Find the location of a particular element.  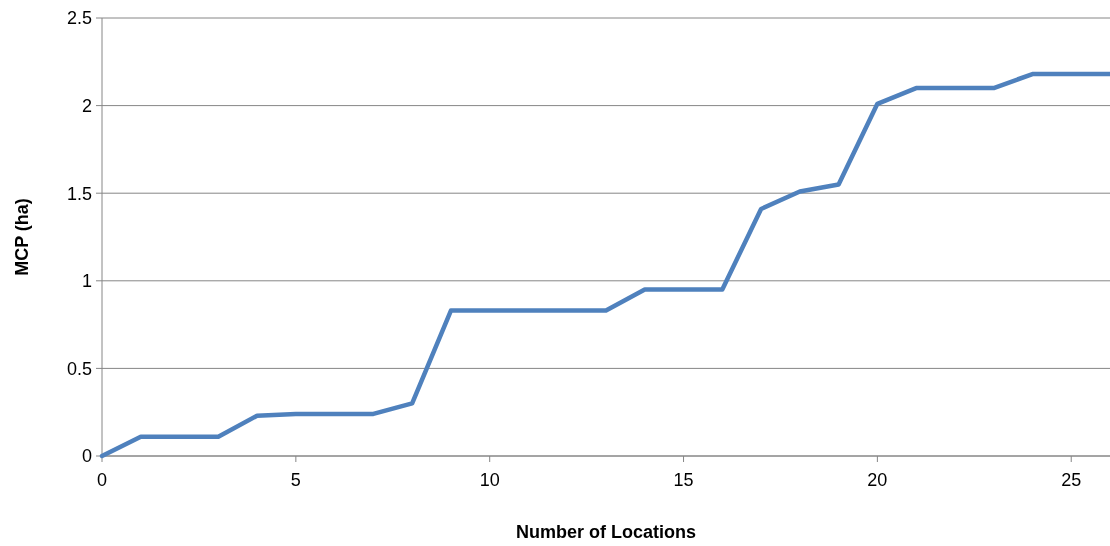

x-tick-label: 0 is located at coordinates (102, 480).